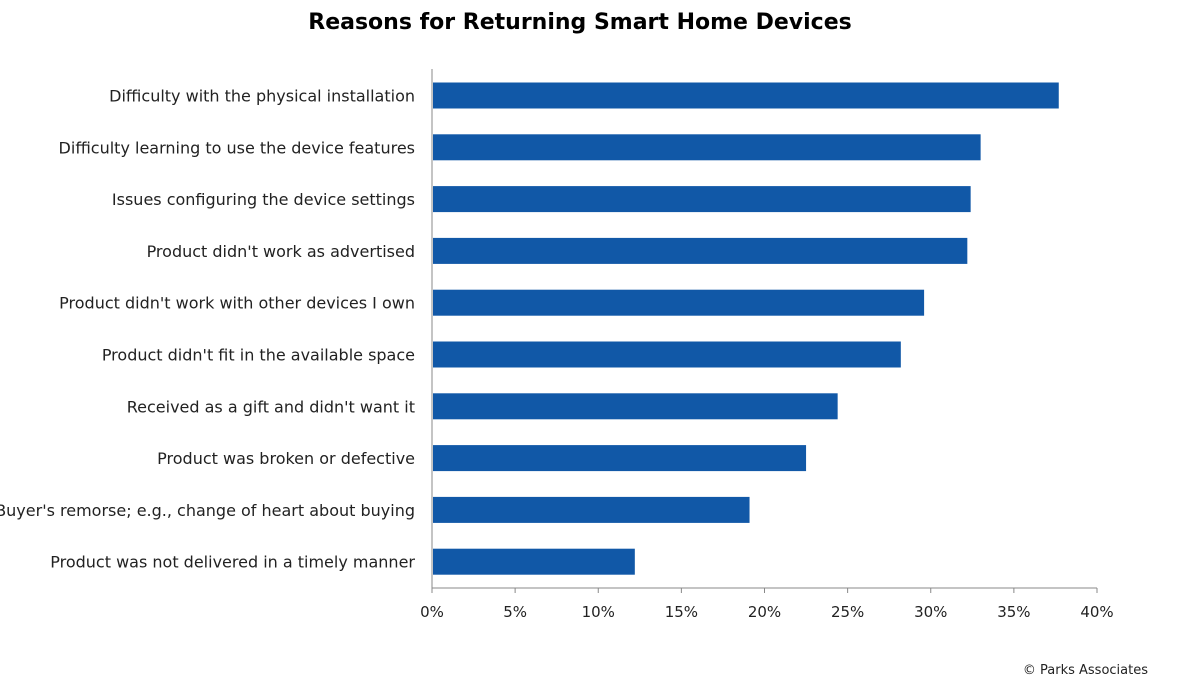  Describe the element at coordinates (271, 406) in the screenshot. I see `category-label-7: Received as a gift and didn't want it` at that location.